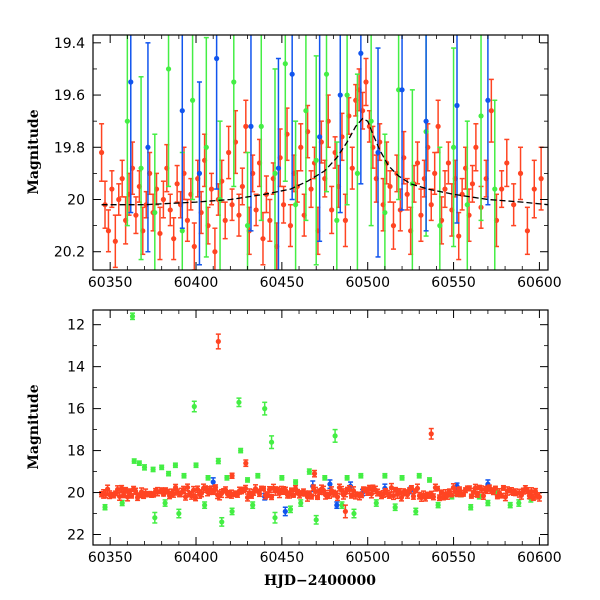  I want to click on bottom-x-tick-label: 60450, so click(282, 558).